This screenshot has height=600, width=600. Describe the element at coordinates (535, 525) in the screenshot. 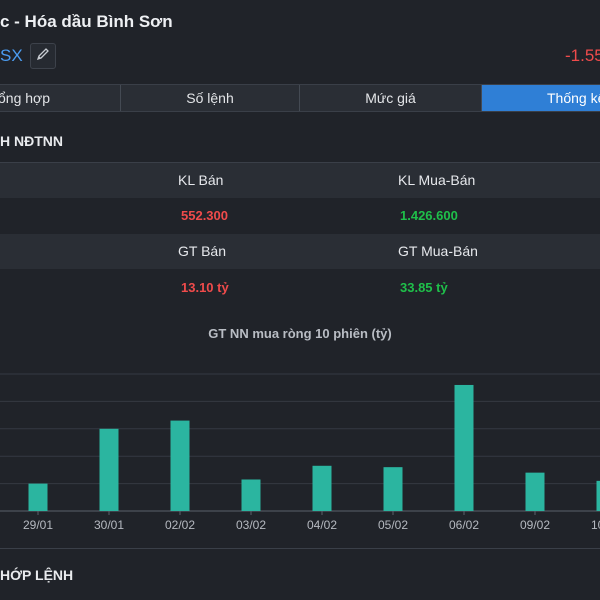

I see `x-tick-label: 09/02` at that location.